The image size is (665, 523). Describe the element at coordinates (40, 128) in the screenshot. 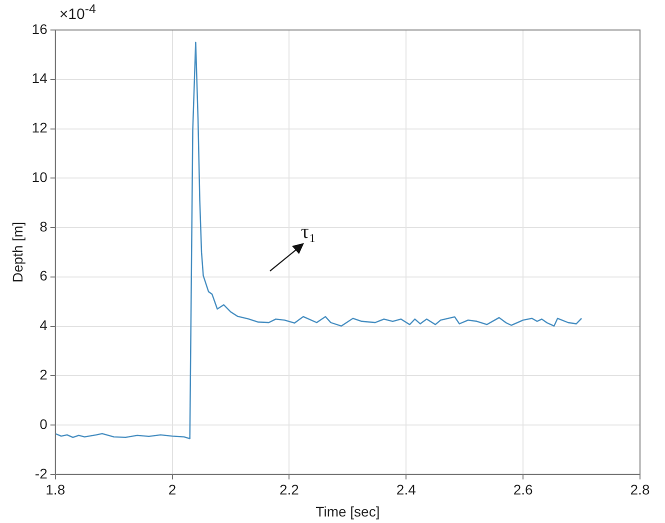

I see `y-tick-label: 12` at that location.